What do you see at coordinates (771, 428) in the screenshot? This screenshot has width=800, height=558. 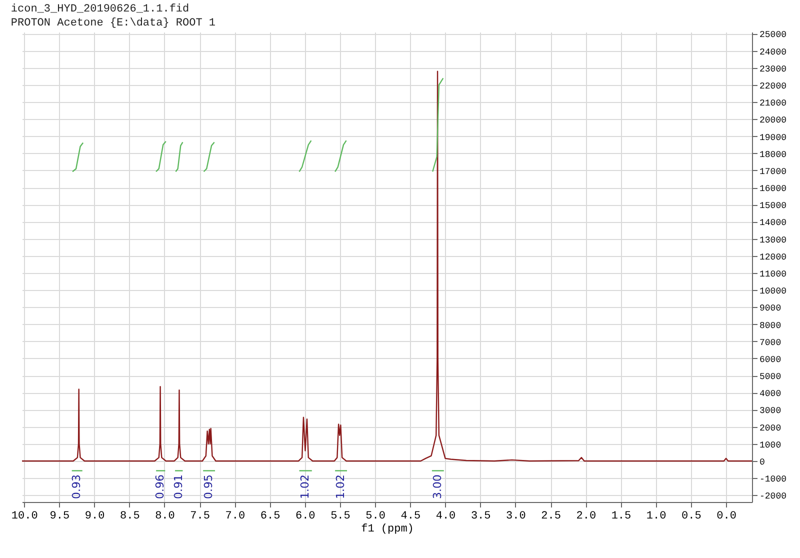 I see `y-tick-label: 2000` at bounding box center [771, 428].